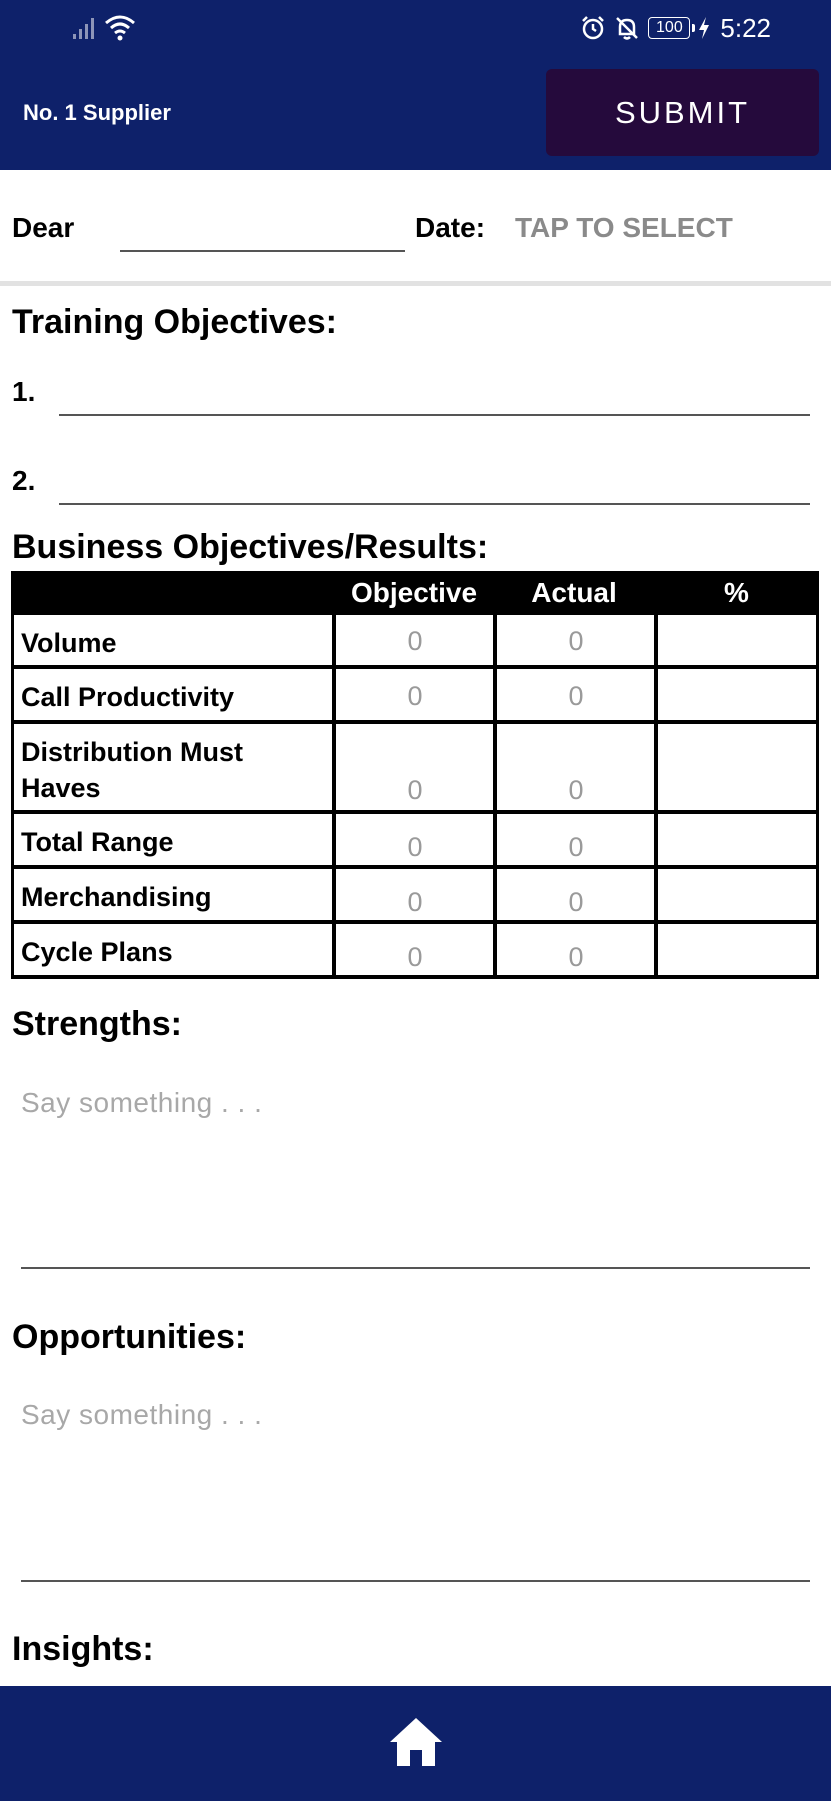 The height and width of the screenshot is (1801, 831). Describe the element at coordinates (116, 897) in the screenshot. I see `row-label: Merchandising` at that location.